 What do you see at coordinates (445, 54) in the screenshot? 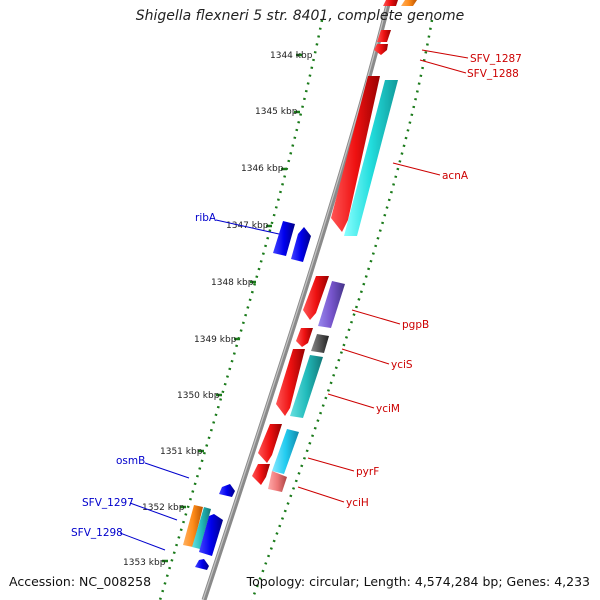
I see `leader-line-sfv1287` at bounding box center [445, 54].